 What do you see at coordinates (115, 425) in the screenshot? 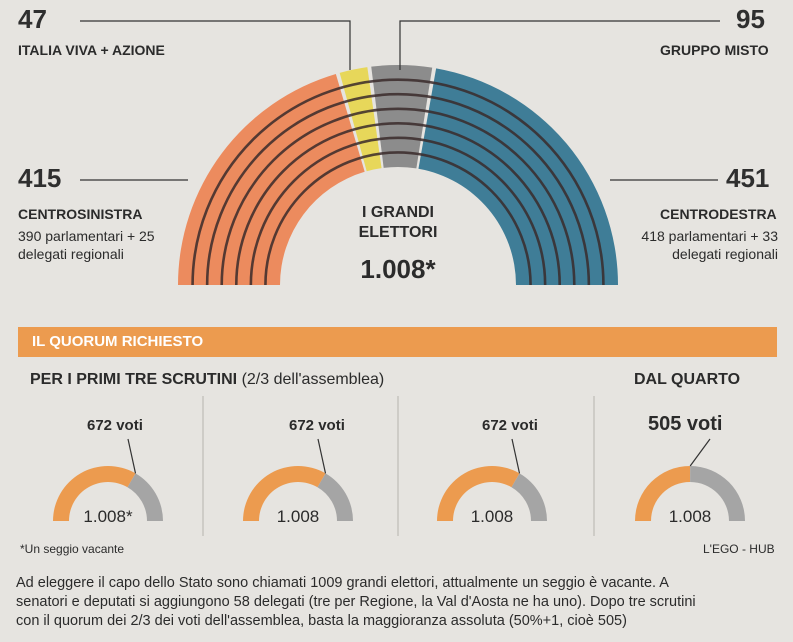
I see `gauge-1-votes: 672 voti` at bounding box center [115, 425].